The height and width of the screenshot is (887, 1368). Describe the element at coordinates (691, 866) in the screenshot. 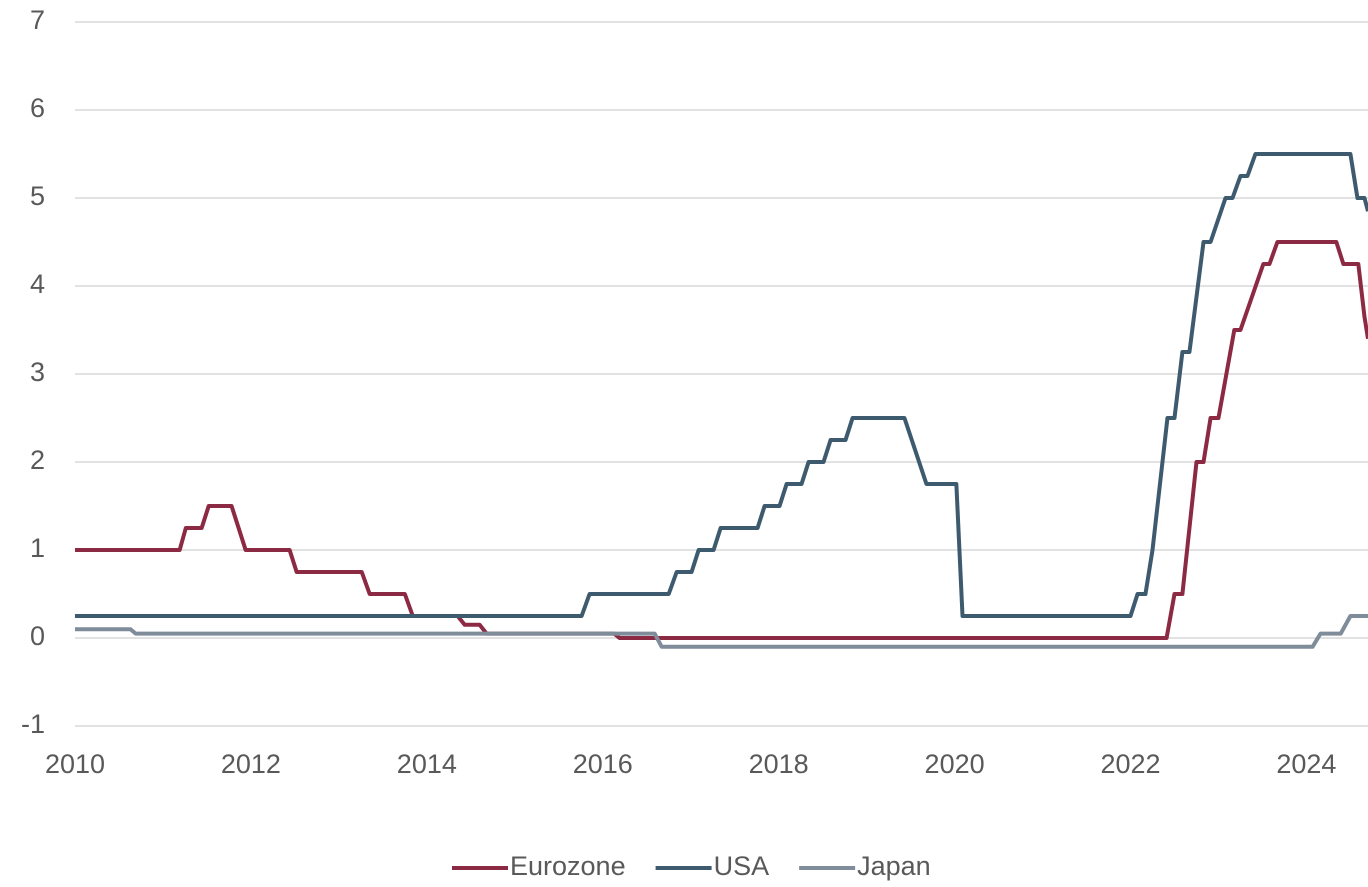

I see `legend: Eurozone USA Japan` at that location.